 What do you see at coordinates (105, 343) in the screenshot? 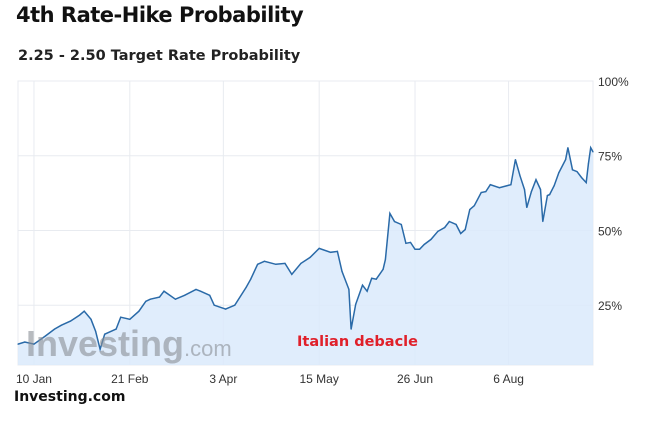
I see `watermark-main: Investing` at bounding box center [105, 343].